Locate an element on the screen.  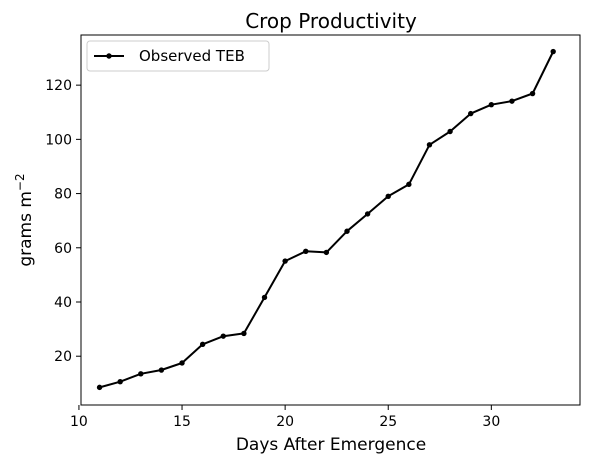
y-tick-label: 60 is located at coordinates (63, 249).